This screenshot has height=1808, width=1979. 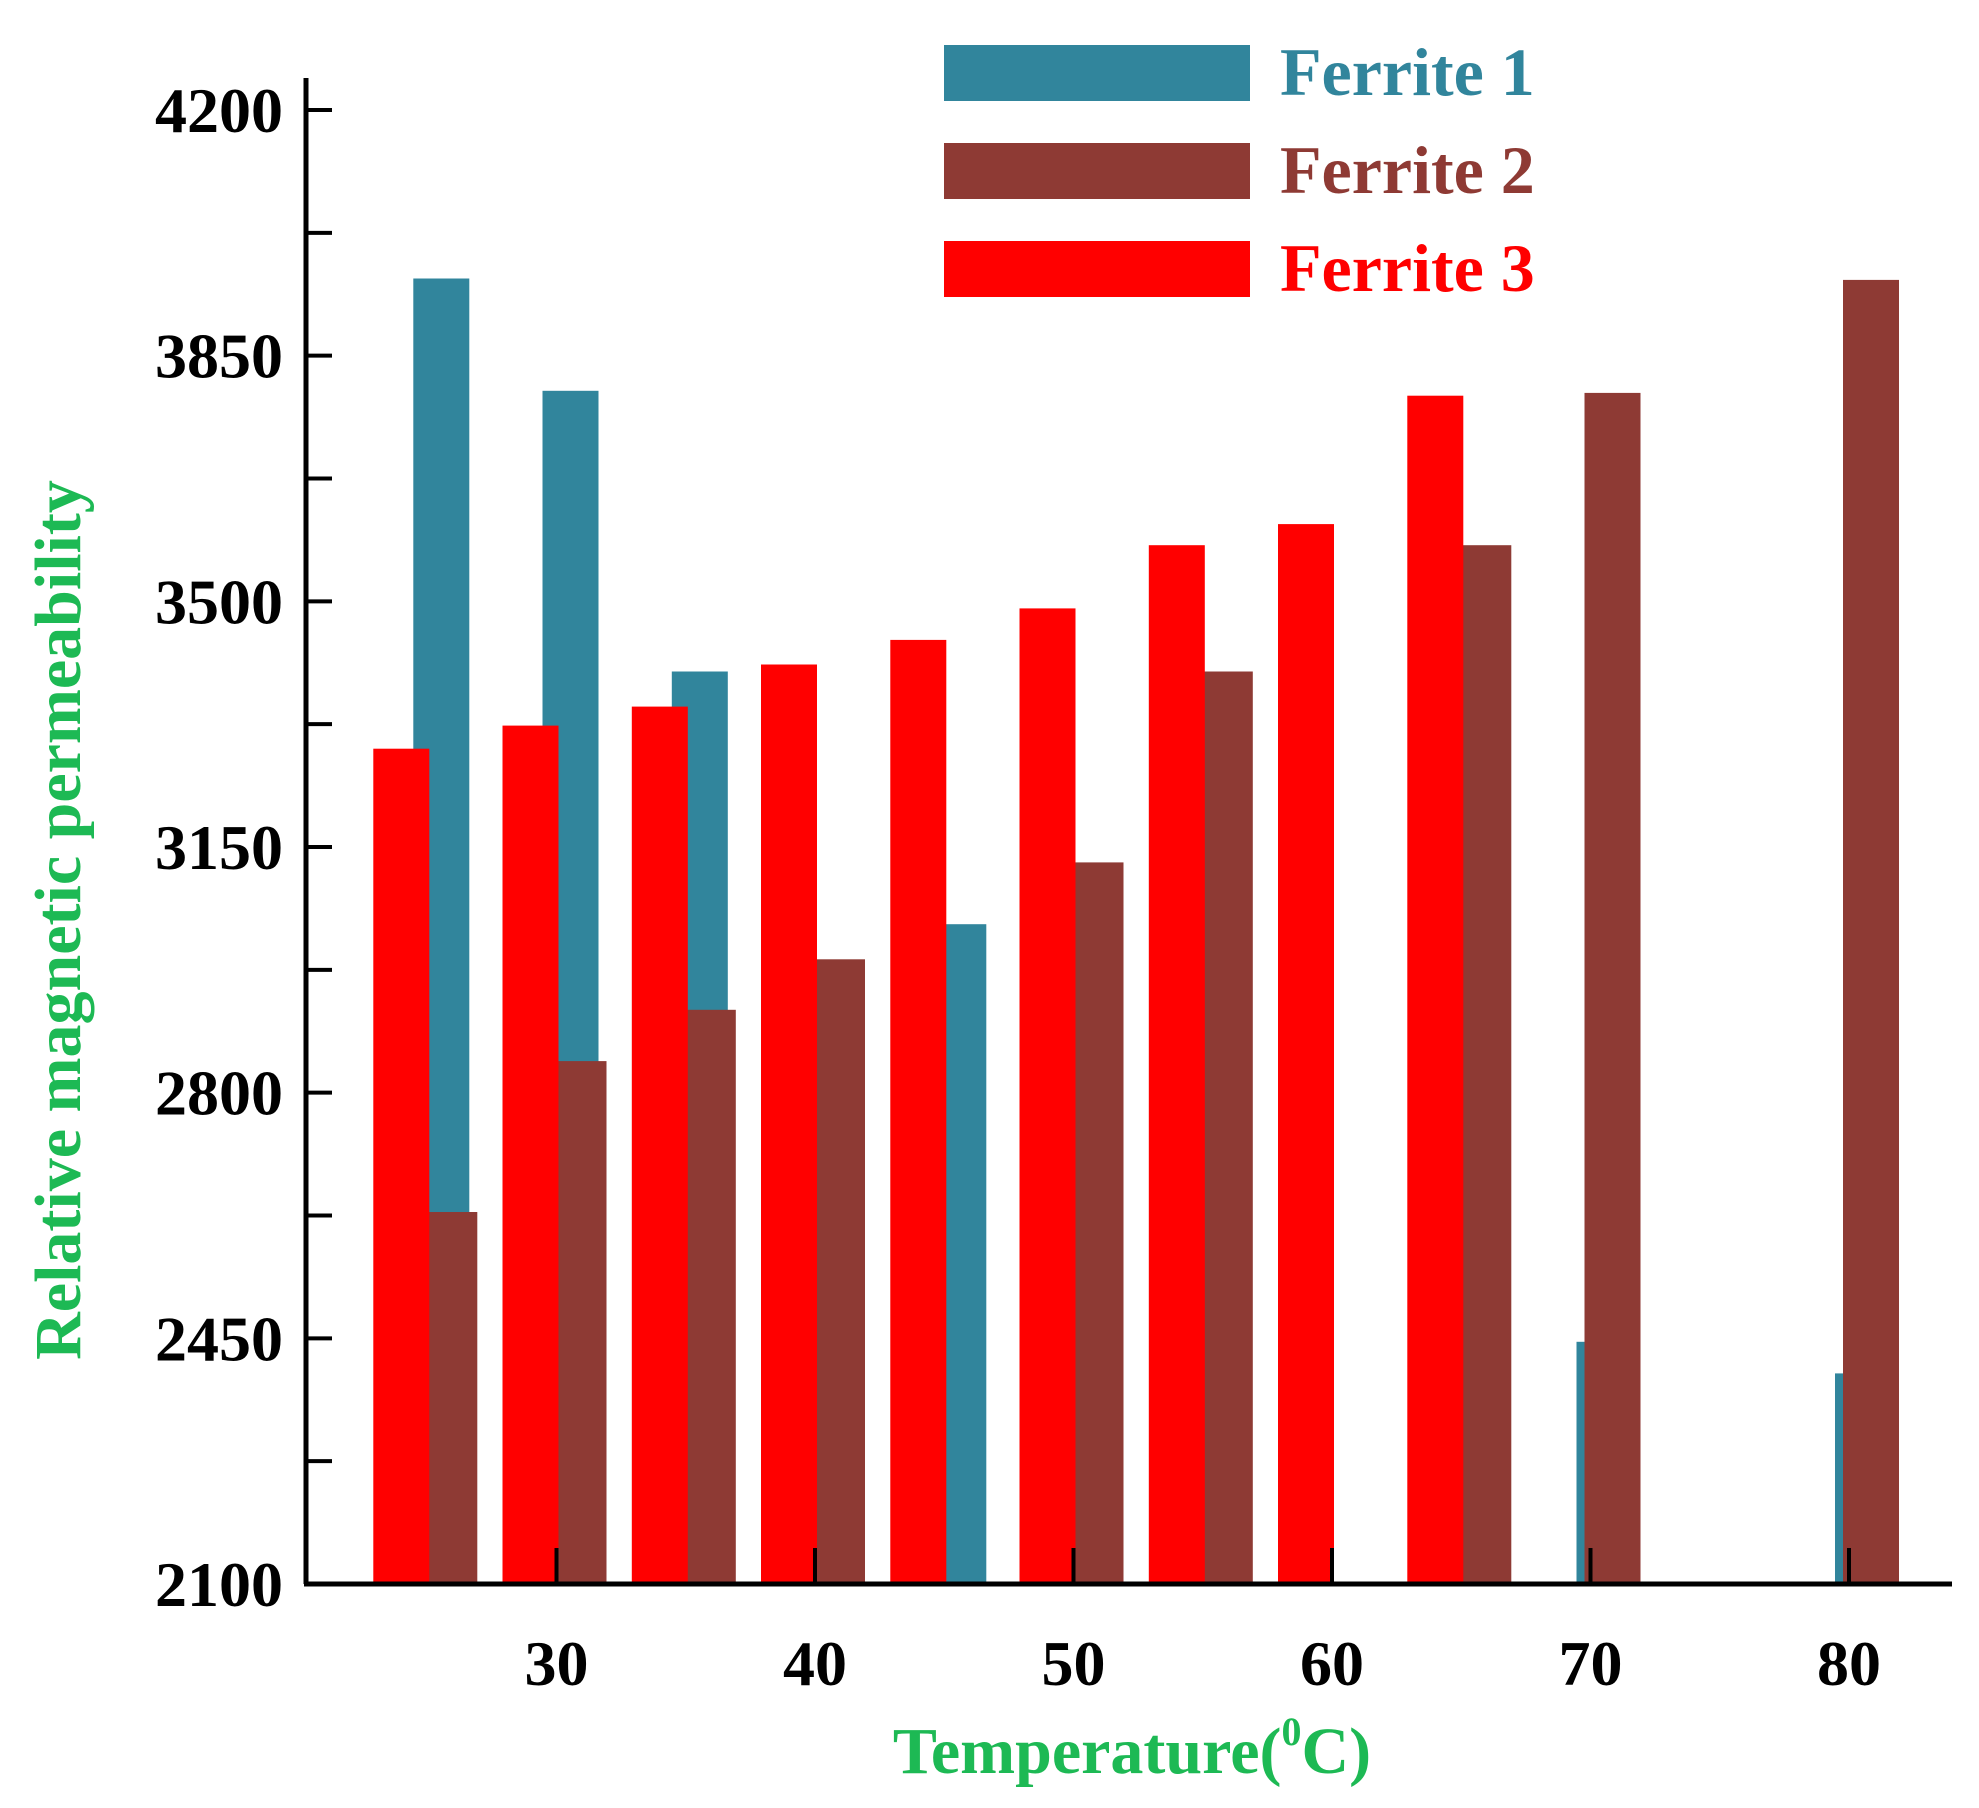 I want to click on y-ticks-group: 2100 2450 2800 3150 3500 3850 4200, so click(x=243, y=847).